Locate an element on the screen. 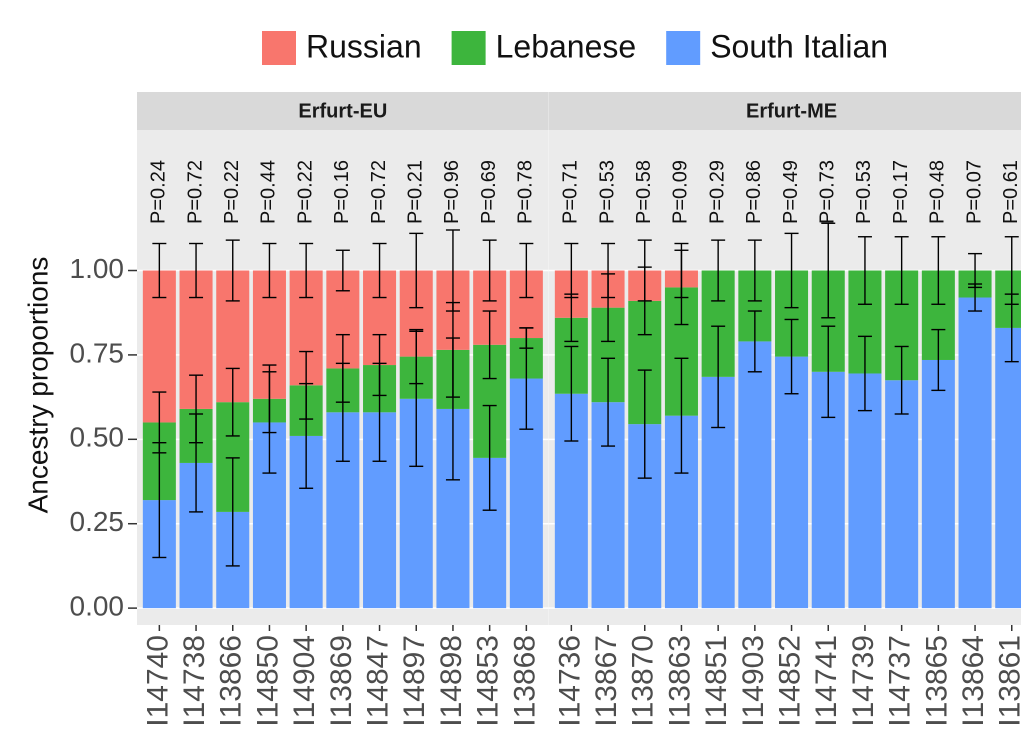  x-tick-label: I13869 is located at coordinates (341, 681).